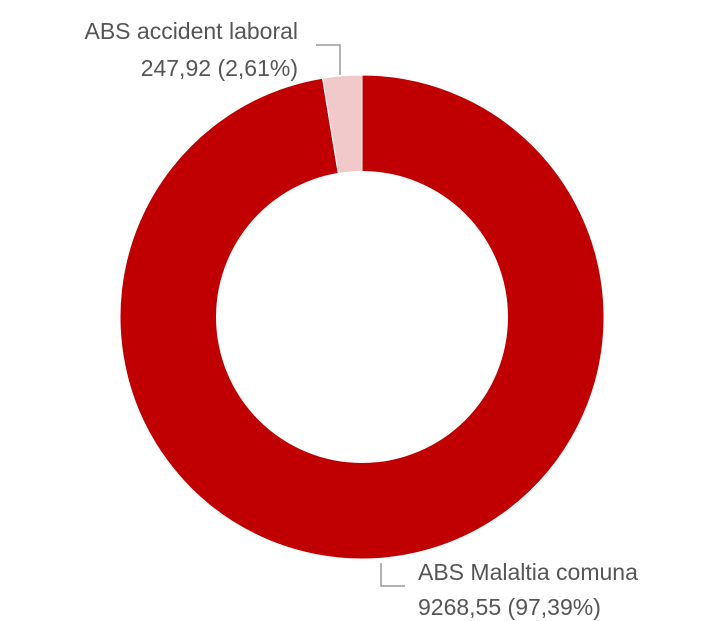 The height and width of the screenshot is (621, 725). I want to click on slice-label-malaltia-comuna: ABS Malaltia comuna 9268,55 (97,39%), so click(509, 589).